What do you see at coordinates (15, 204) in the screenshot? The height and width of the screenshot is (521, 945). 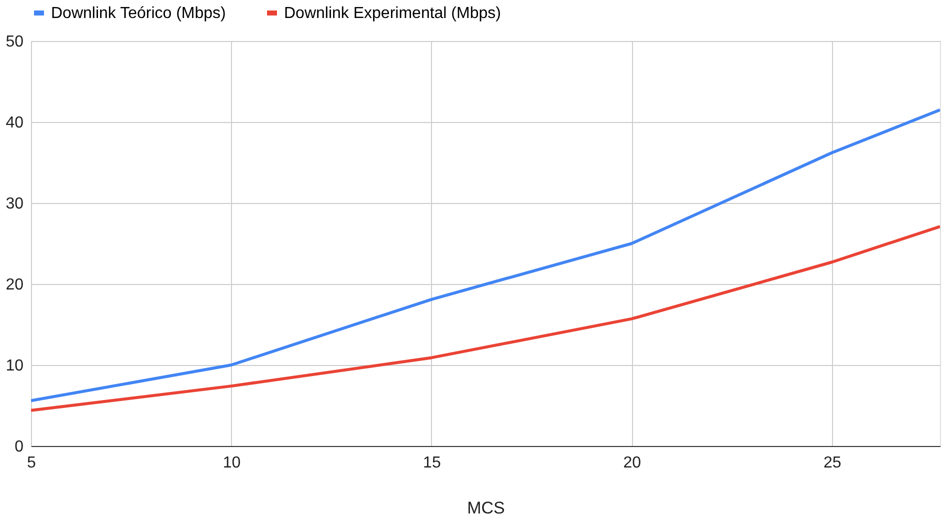 I see `y-tick-label: 30` at bounding box center [15, 204].